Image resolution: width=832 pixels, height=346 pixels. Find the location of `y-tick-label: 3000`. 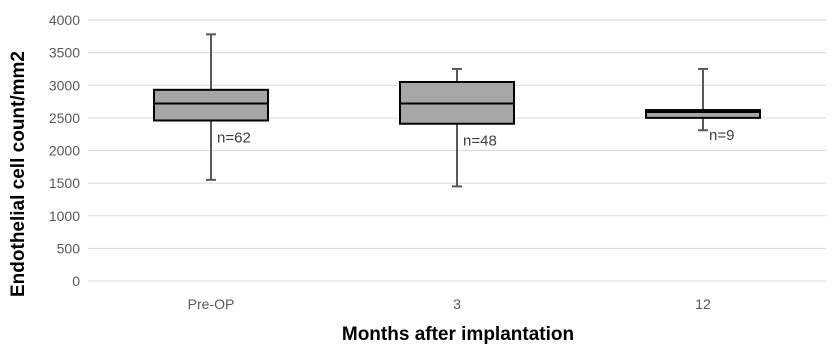

y-tick-label: 3000 is located at coordinates (64, 85).